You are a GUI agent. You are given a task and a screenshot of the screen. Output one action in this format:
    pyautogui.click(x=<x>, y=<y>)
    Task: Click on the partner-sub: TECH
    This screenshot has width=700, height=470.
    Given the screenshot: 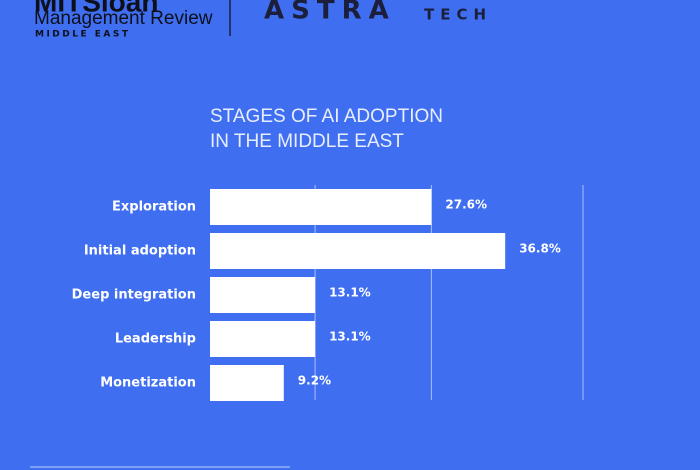 What is the action you would take?
    pyautogui.click(x=458, y=15)
    